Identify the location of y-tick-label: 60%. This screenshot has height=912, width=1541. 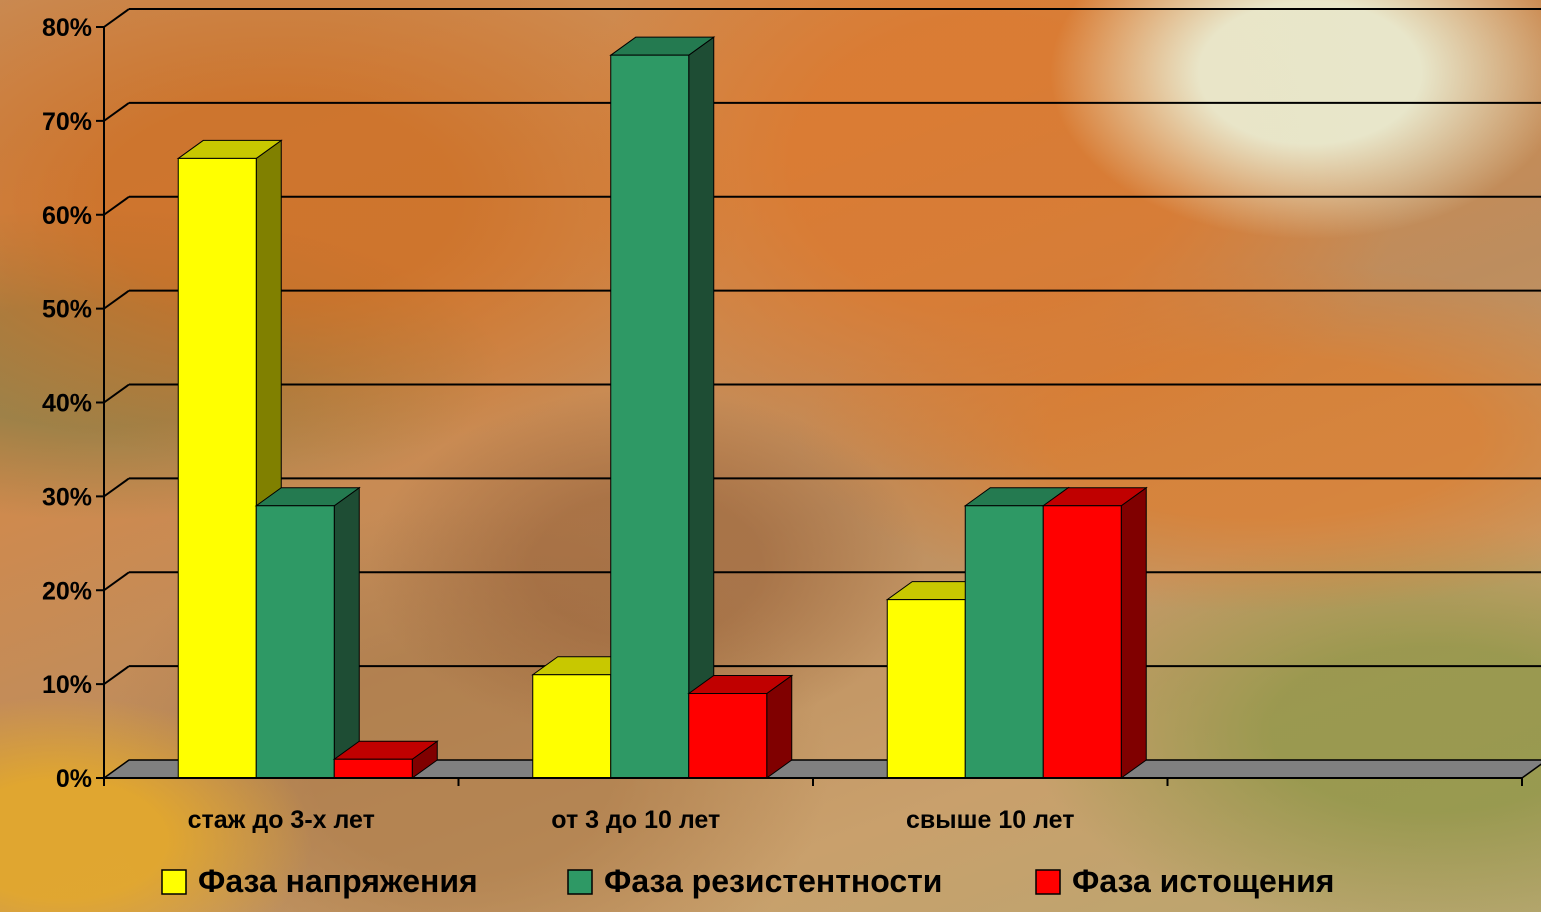
(67, 216).